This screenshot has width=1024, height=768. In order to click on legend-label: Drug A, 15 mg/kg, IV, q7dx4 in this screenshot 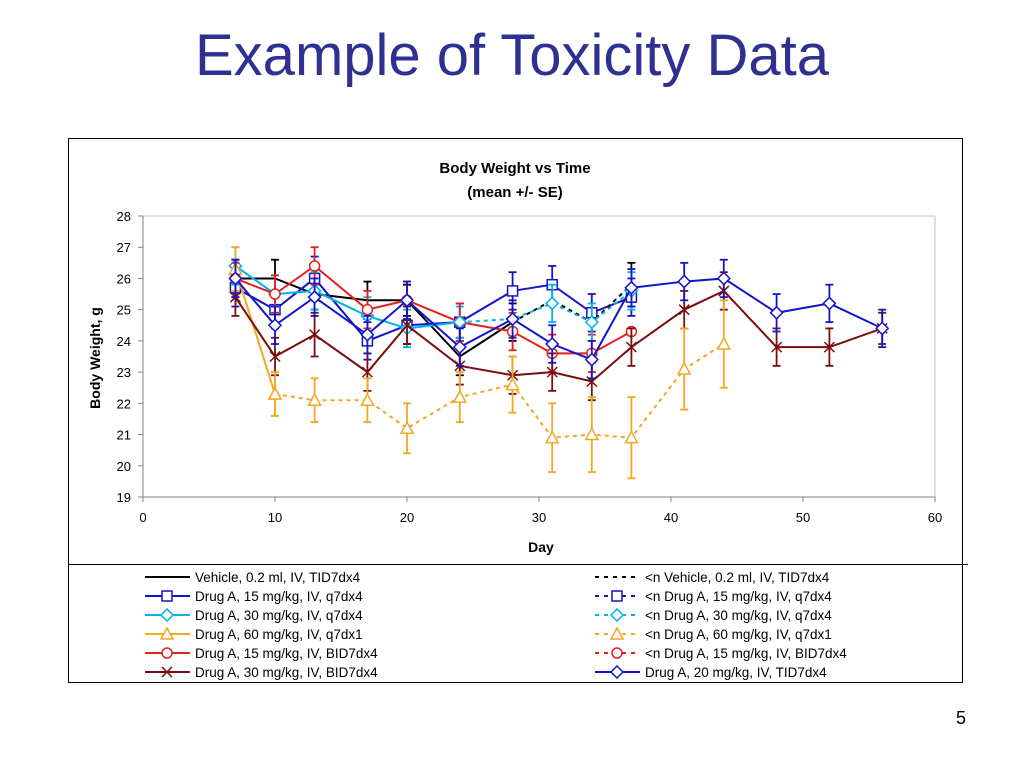, I will do `click(279, 596)`.